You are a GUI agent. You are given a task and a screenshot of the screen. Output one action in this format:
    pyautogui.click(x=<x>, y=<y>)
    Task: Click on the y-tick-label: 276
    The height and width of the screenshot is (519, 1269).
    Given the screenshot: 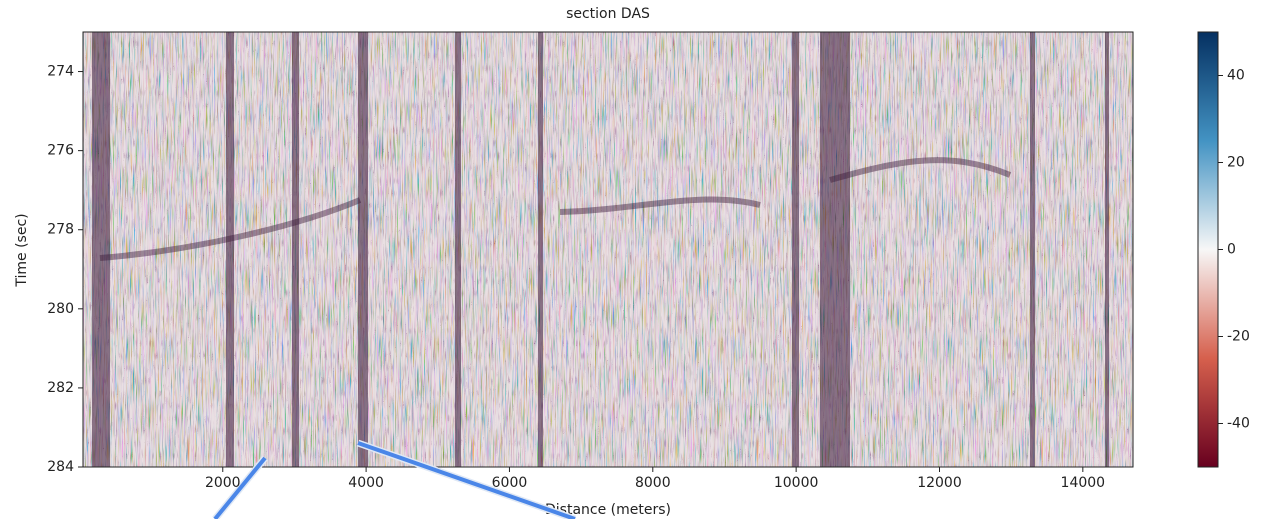 What is the action you would take?
    pyautogui.click(x=60, y=151)
    